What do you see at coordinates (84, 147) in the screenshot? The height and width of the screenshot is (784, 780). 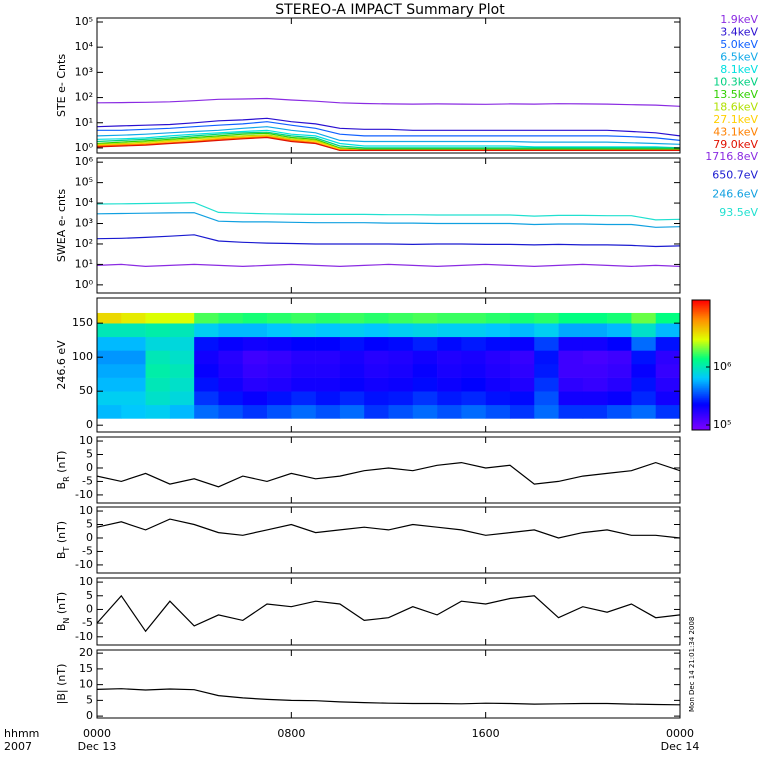 I see `y-tick-label: 10⁰` at bounding box center [84, 147].